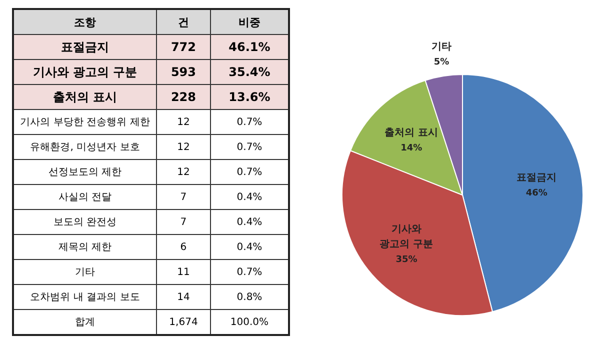 This screenshot has width=590, height=356. What do you see at coordinates (85, 197) in the screenshot?
I see `category-label: 사실의 전달` at bounding box center [85, 197].